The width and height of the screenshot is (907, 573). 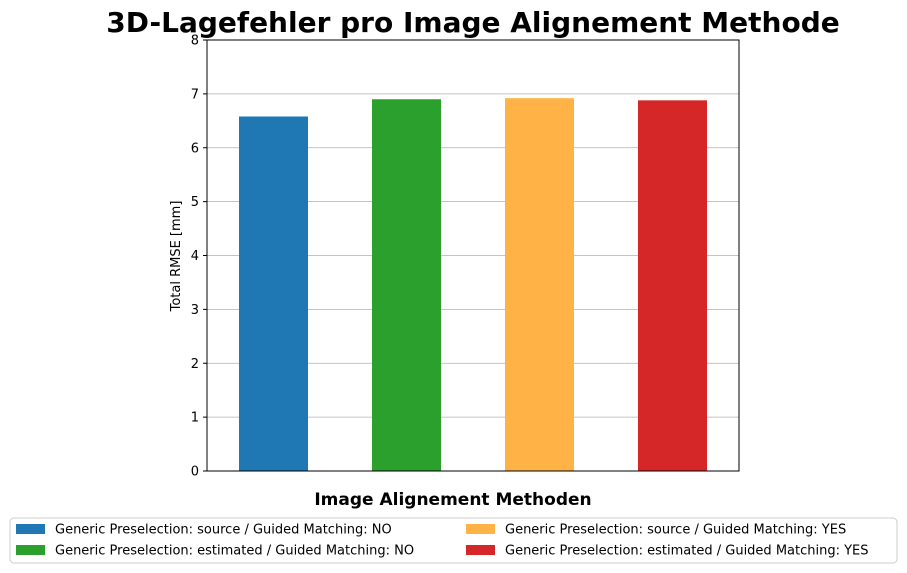 I want to click on y-tick-label: 5, so click(x=195, y=202).